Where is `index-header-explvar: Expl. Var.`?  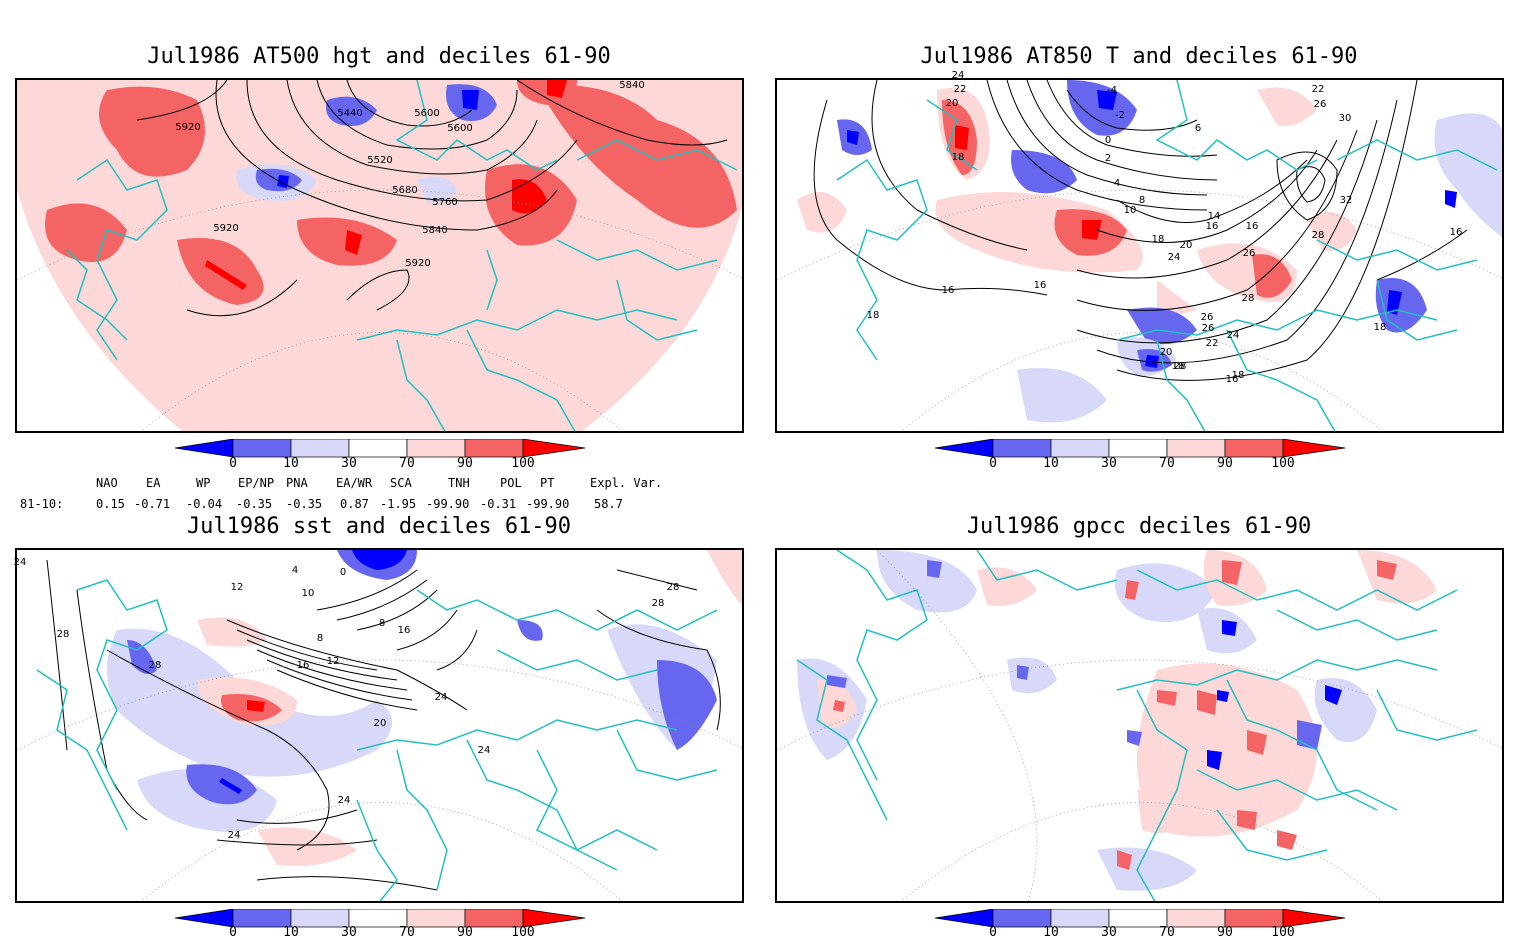
index-header-explvar: Expl. Var. is located at coordinates (626, 483).